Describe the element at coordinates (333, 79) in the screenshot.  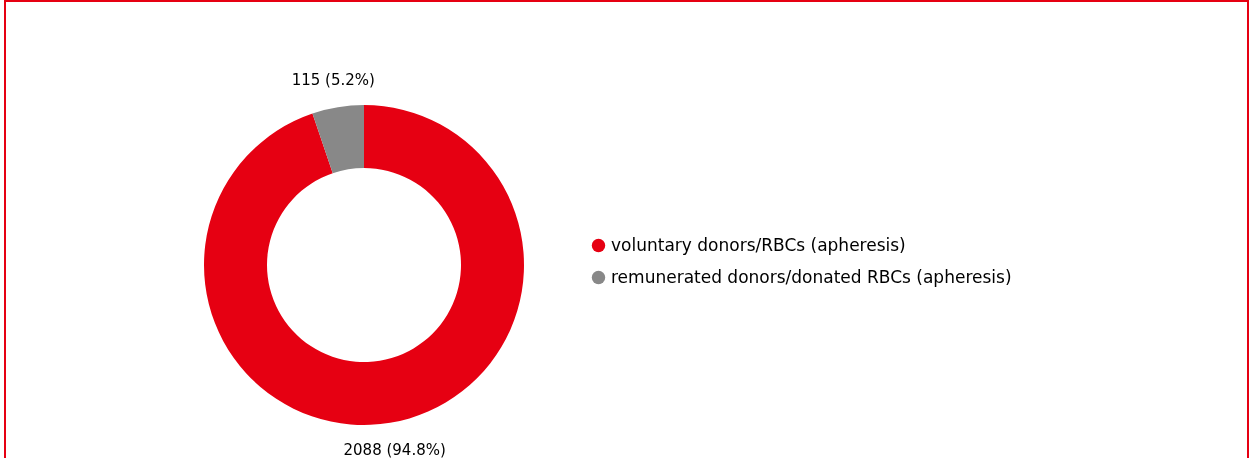
I see `data-label: 115 (5.2%)` at that location.